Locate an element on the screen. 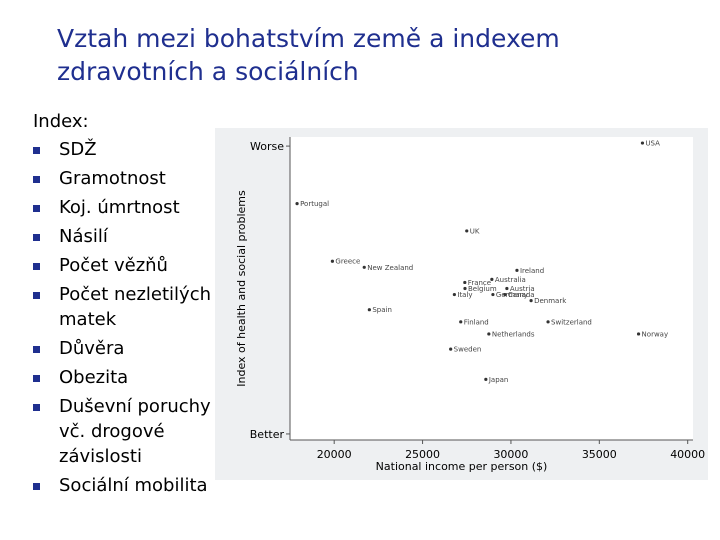 This screenshot has width=720, height=540. point-label: Ireland is located at coordinates (532, 271).